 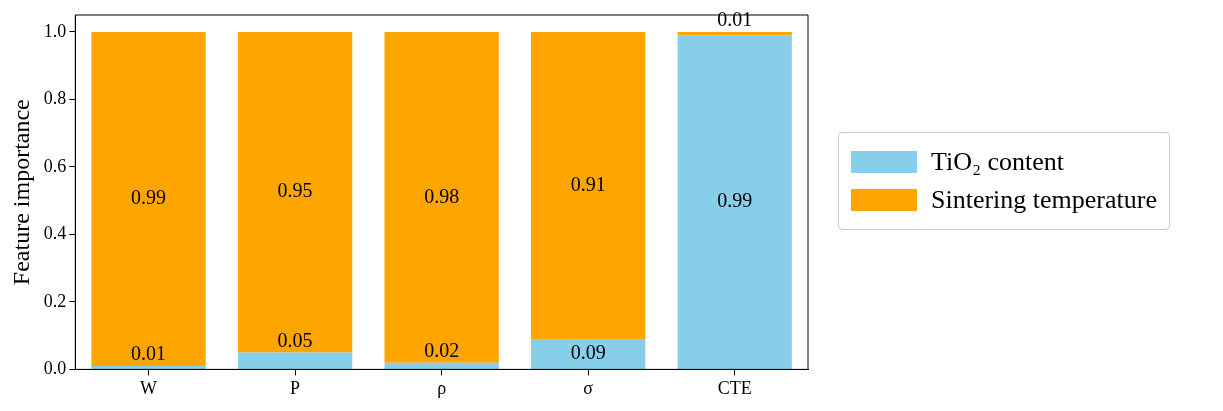 I want to click on data-label: 0.09, so click(x=588, y=352).